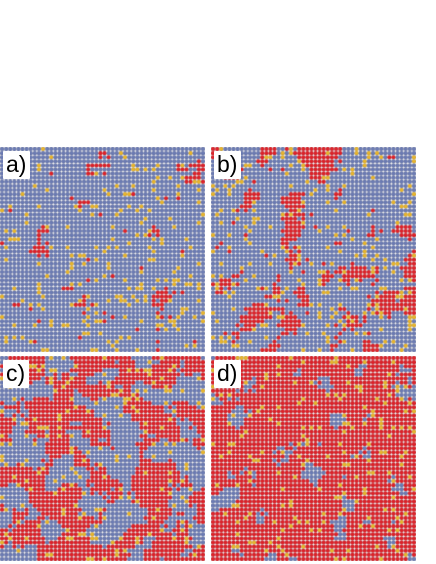 The width and height of the screenshot is (436, 564). I want to click on panel-label-b: b), so click(228, 165).